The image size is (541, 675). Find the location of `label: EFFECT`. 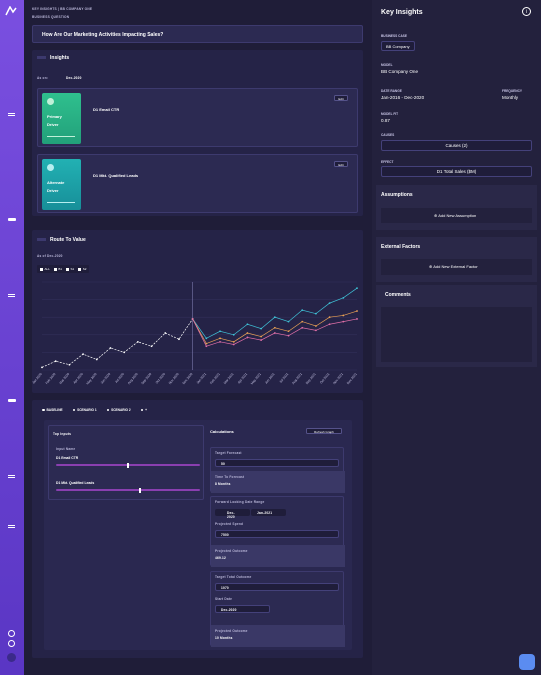

label: EFFECT is located at coordinates (387, 162).